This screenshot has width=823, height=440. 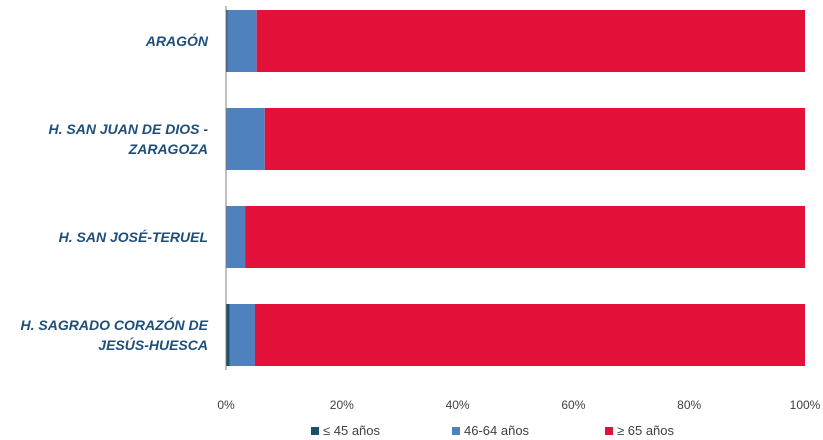 I want to click on legend-item: 46-64 años, so click(x=491, y=430).